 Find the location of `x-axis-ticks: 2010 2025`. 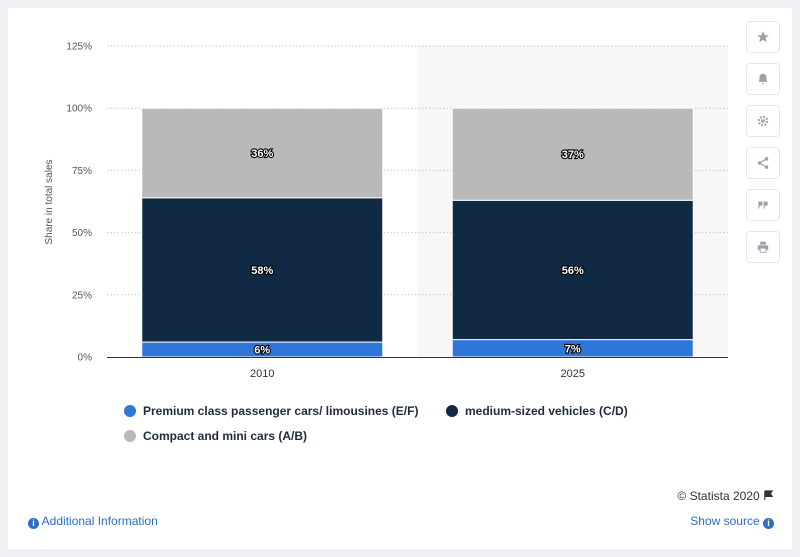

x-axis-ticks: 2010 2025 is located at coordinates (417, 374).